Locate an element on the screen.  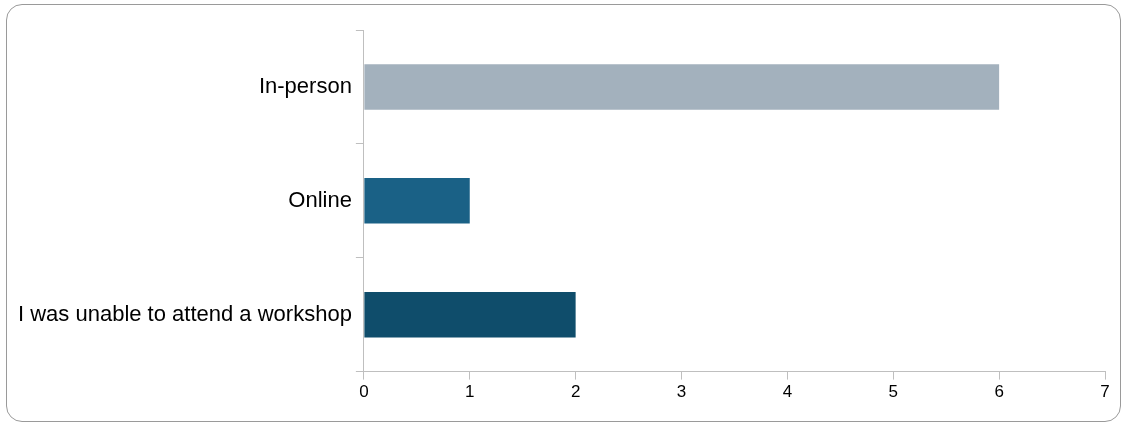
x-tick-label: 6 is located at coordinates (999, 392).